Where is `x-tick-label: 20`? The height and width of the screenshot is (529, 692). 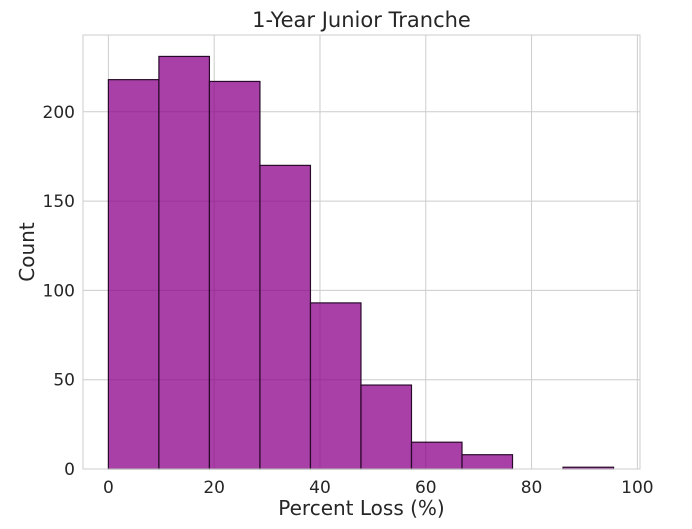 x-tick-label: 20 is located at coordinates (214, 488).